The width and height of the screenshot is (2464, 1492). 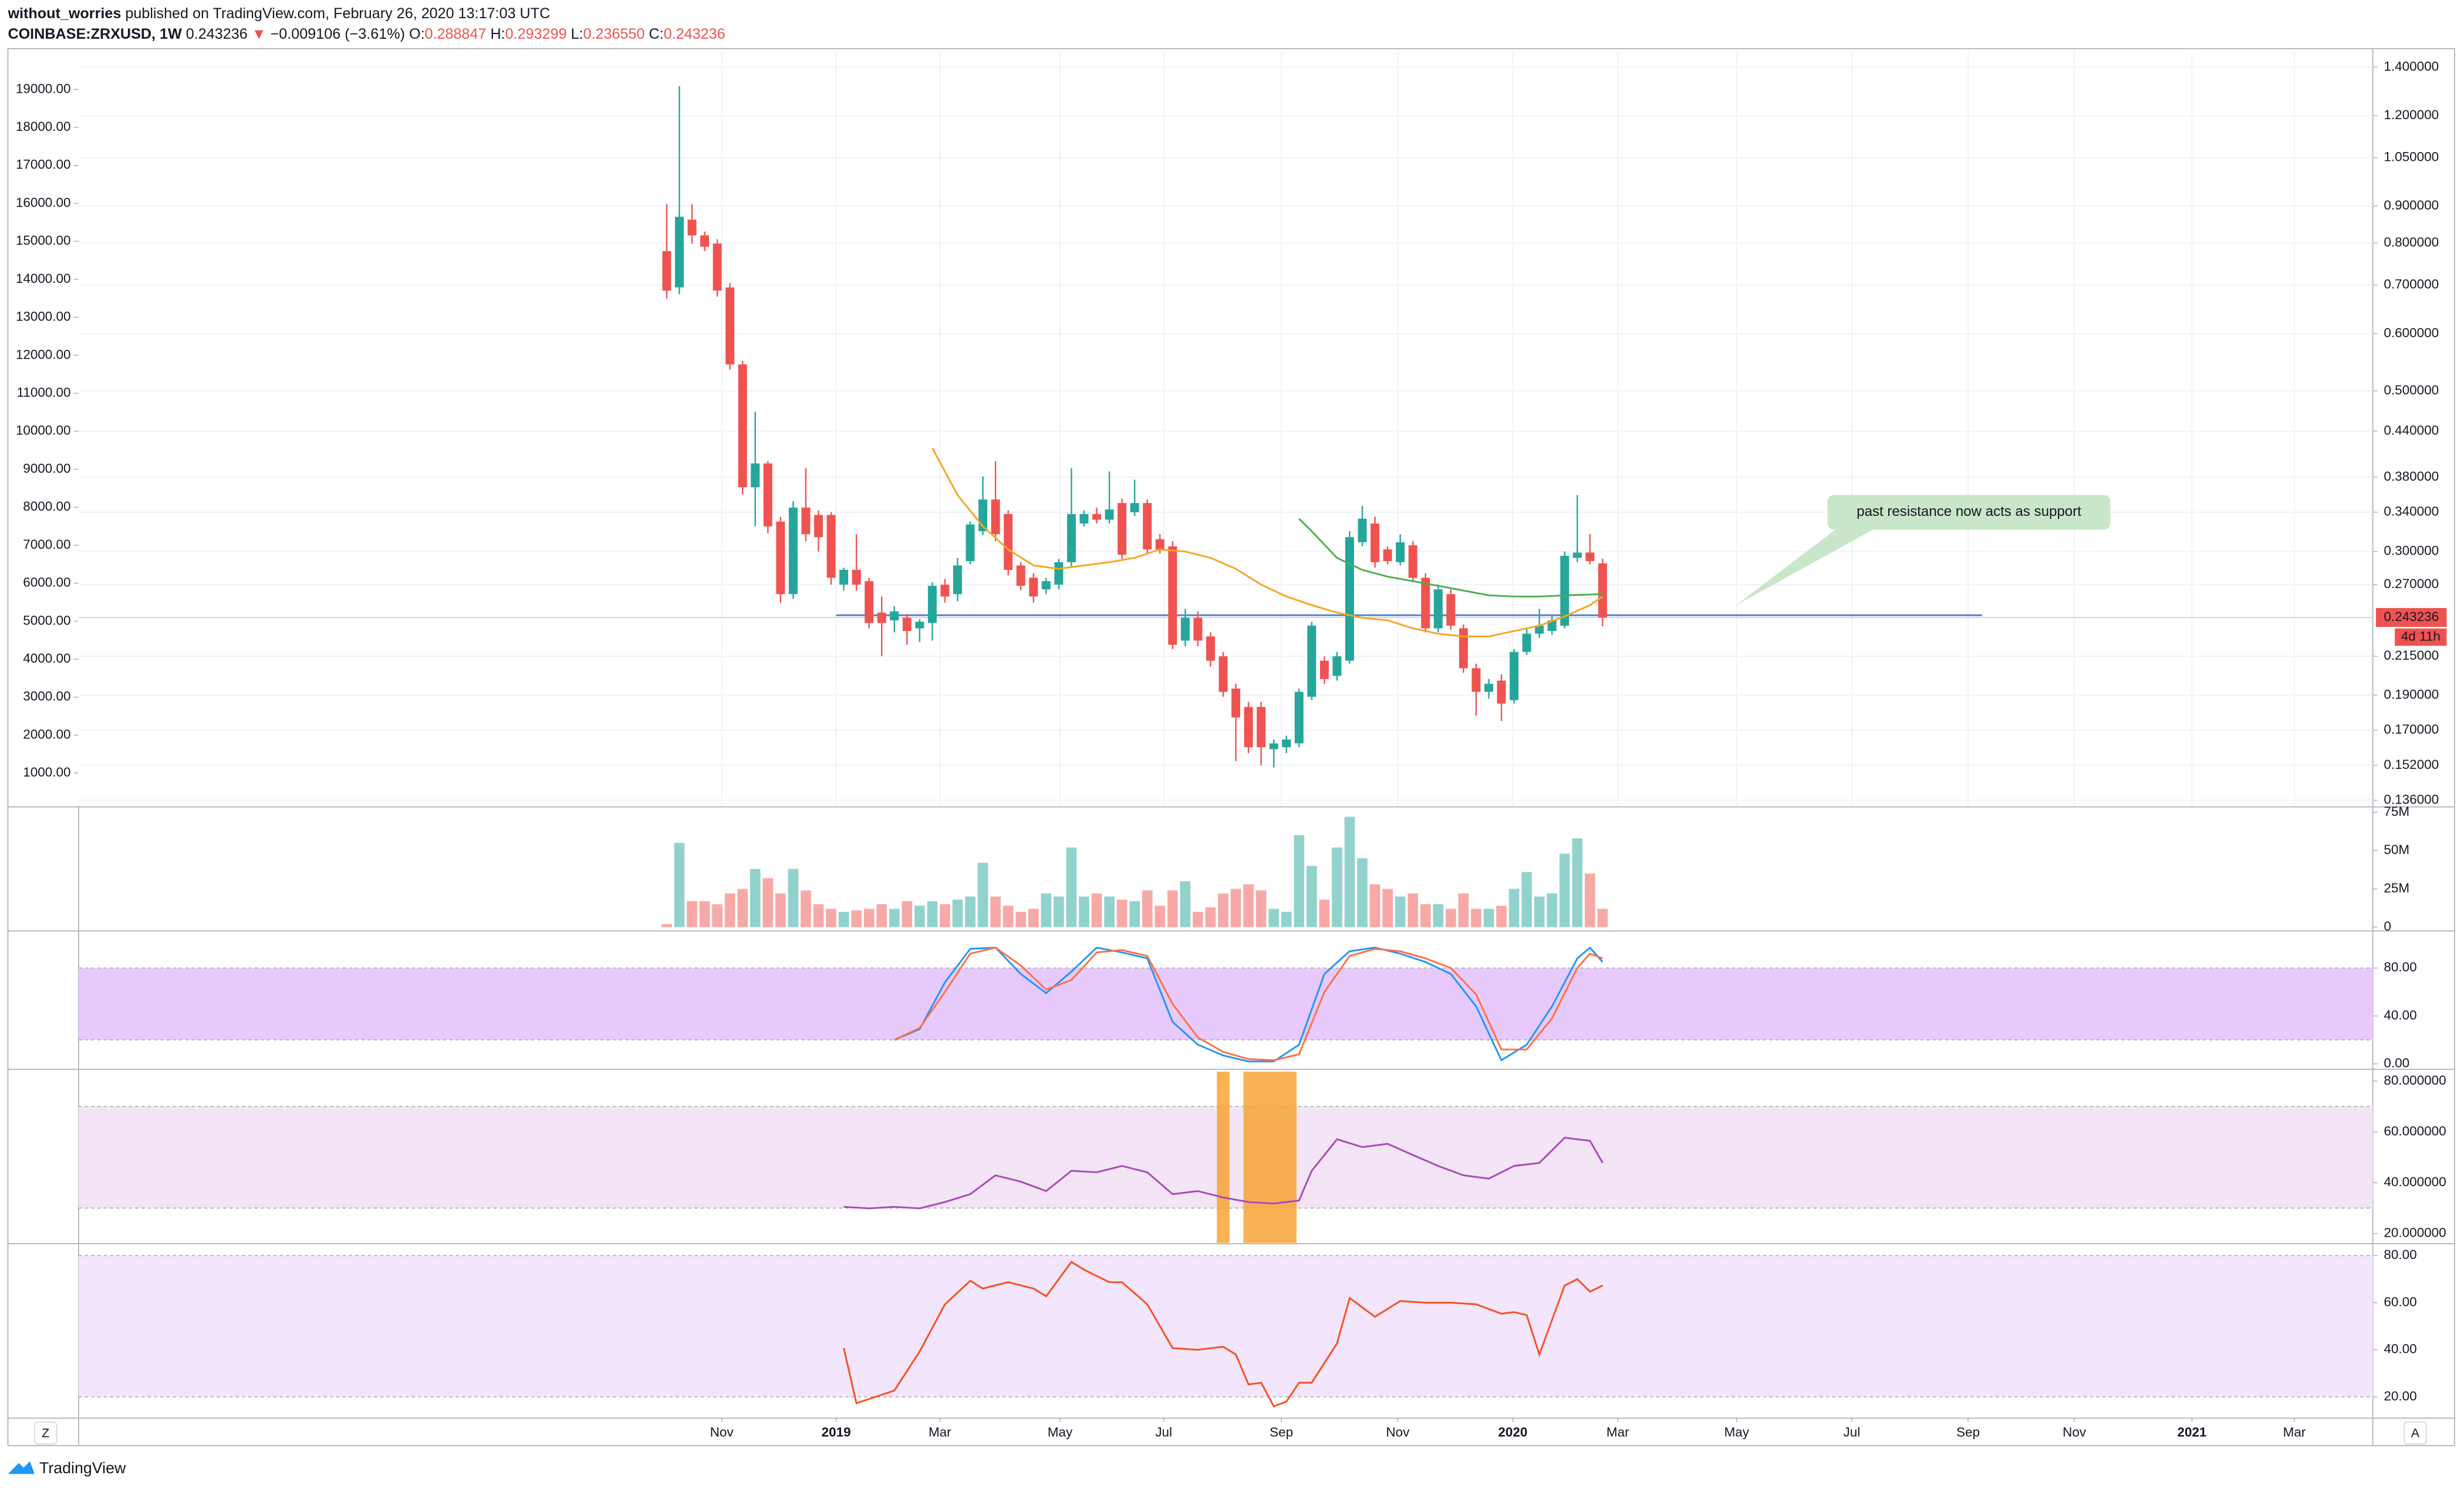 I want to click on zoom-button, so click(x=46, y=1433).